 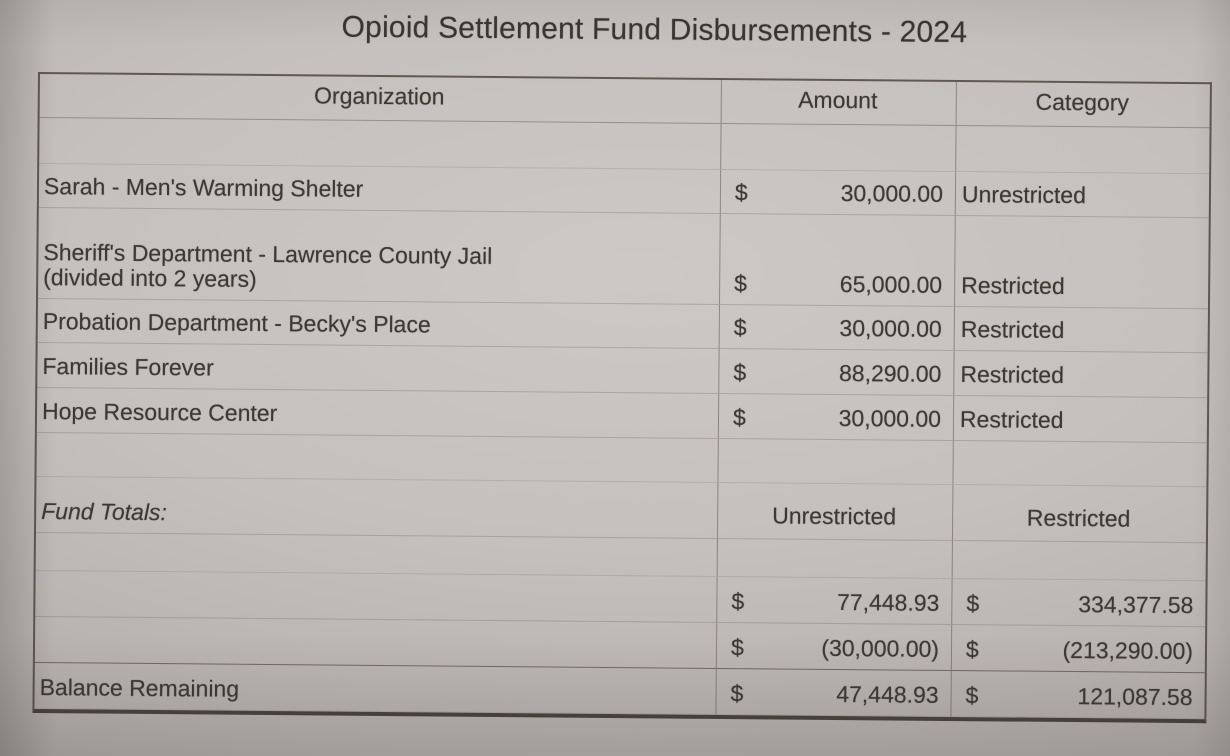 What do you see at coordinates (1082, 195) in the screenshot?
I see `category-cell: Unrestricted` at bounding box center [1082, 195].